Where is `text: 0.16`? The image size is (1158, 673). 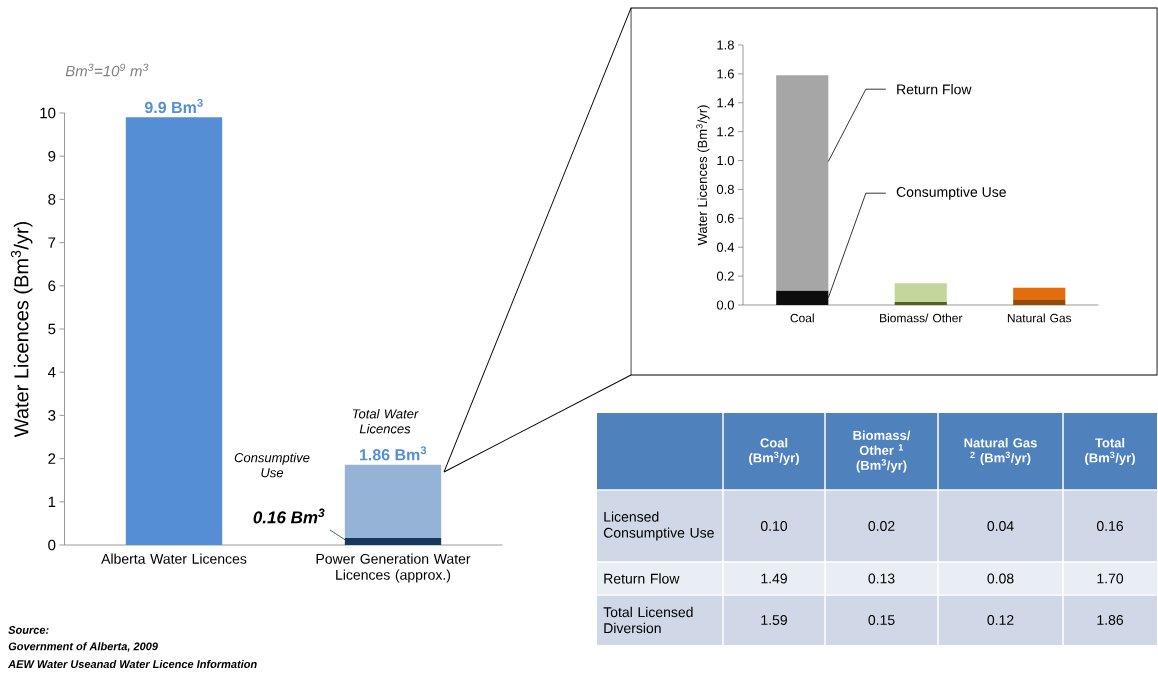 text: 0.16 is located at coordinates (1110, 526).